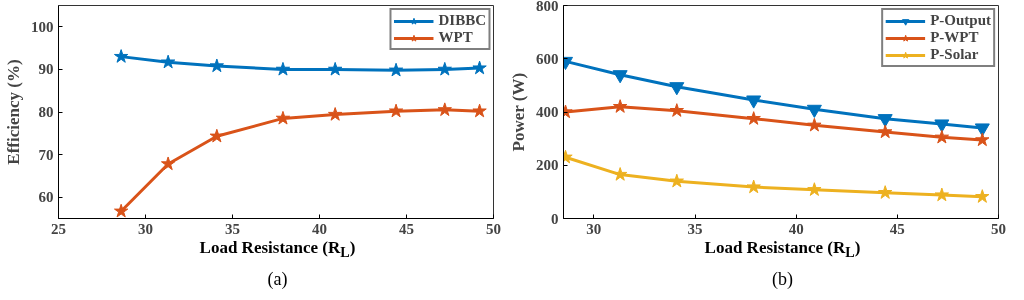 This screenshot has width=1024, height=300. What do you see at coordinates (555, 218) in the screenshot?
I see `y-tick-label: 0` at bounding box center [555, 218].